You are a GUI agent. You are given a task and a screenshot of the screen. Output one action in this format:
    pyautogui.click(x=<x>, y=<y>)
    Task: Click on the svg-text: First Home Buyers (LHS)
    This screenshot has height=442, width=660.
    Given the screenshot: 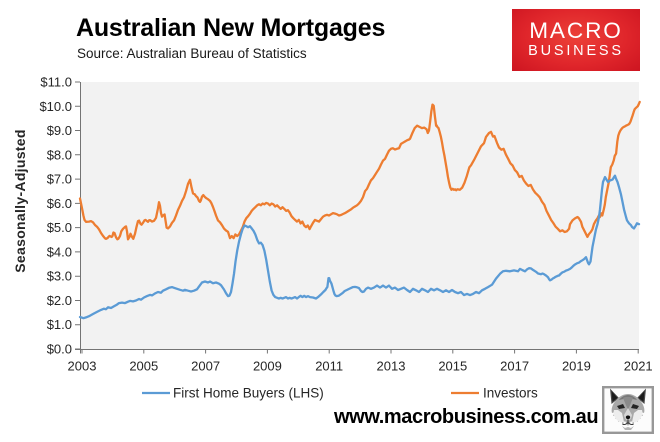 What is the action you would take?
    pyautogui.click(x=248, y=393)
    